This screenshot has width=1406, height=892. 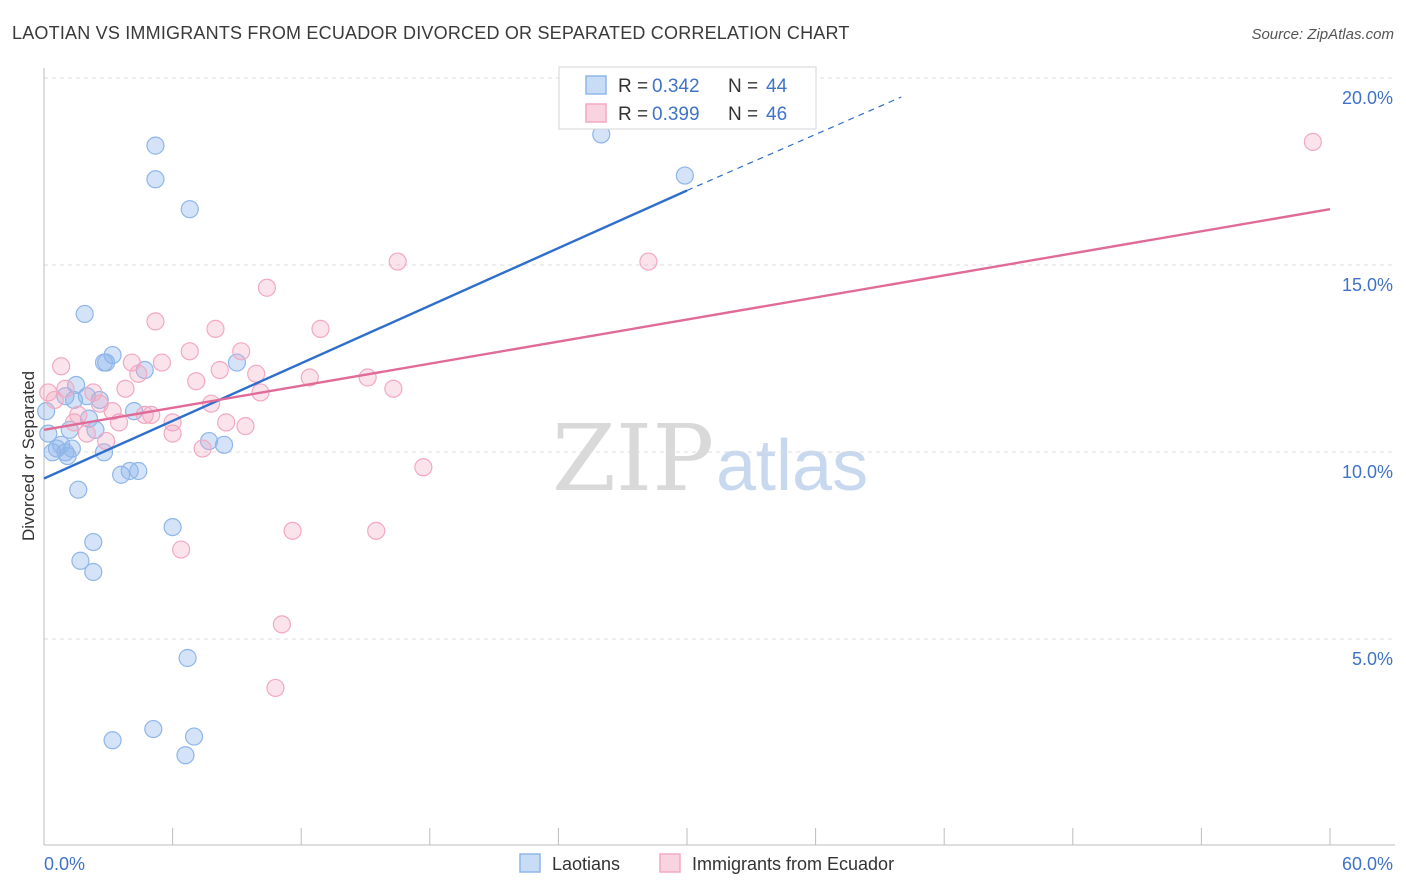 What do you see at coordinates (1367, 472) in the screenshot?
I see `y-tick-label: 10.0%` at bounding box center [1367, 472].